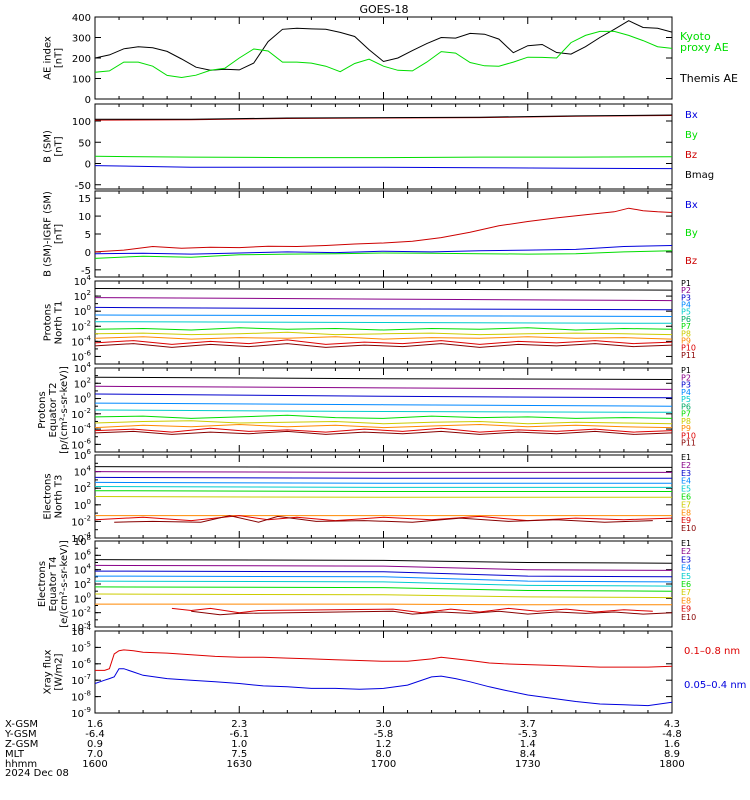 Image resolution: width=750 pixels, height=800 pixels. What do you see at coordinates (239, 764) in the screenshot?
I see `ephemeris-value: 1630` at bounding box center [239, 764].